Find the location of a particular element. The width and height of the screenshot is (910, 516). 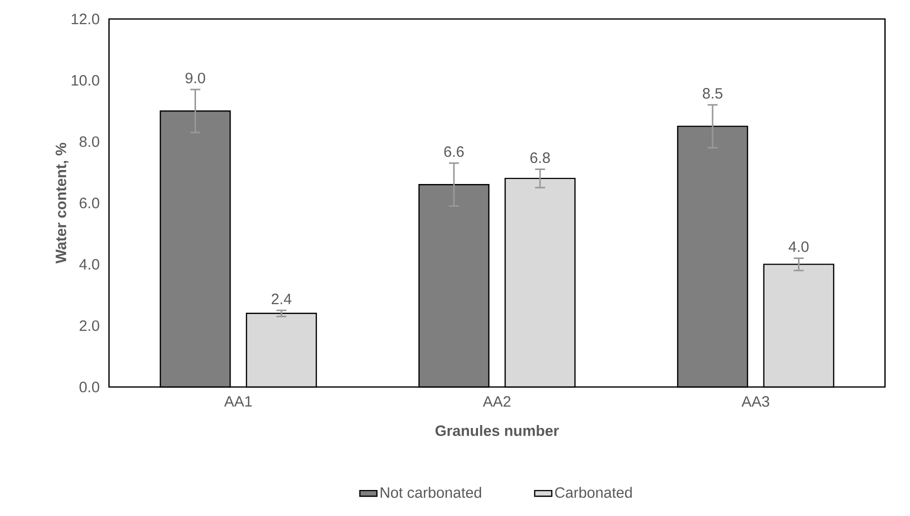

y-tick-label: 2.0 is located at coordinates (90, 325).